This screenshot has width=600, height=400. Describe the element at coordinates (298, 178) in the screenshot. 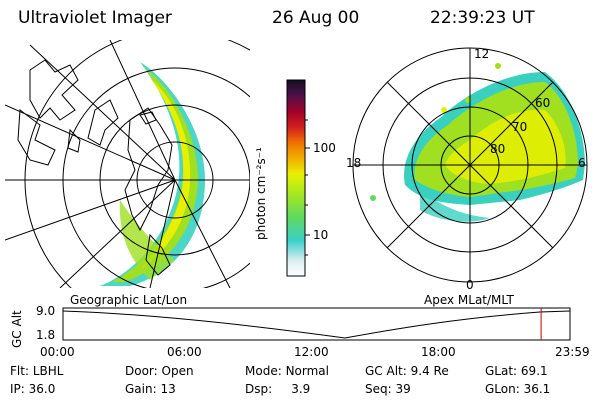

I see `colorbar` at that location.